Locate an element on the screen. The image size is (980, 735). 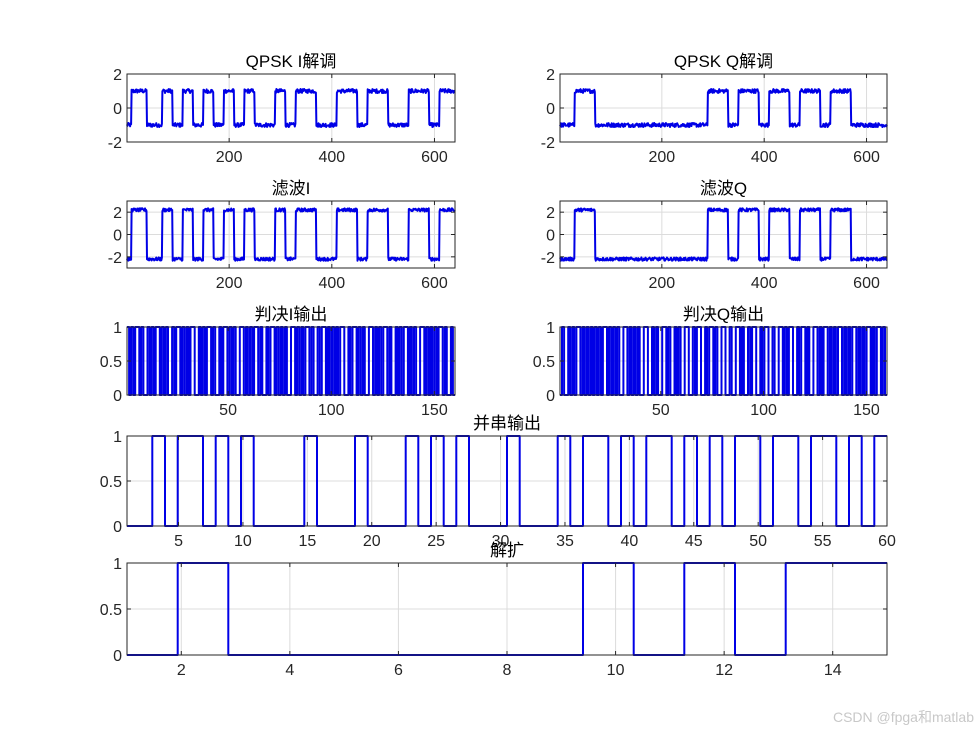
chart-title: QPSK Q解调 is located at coordinates (723, 61).